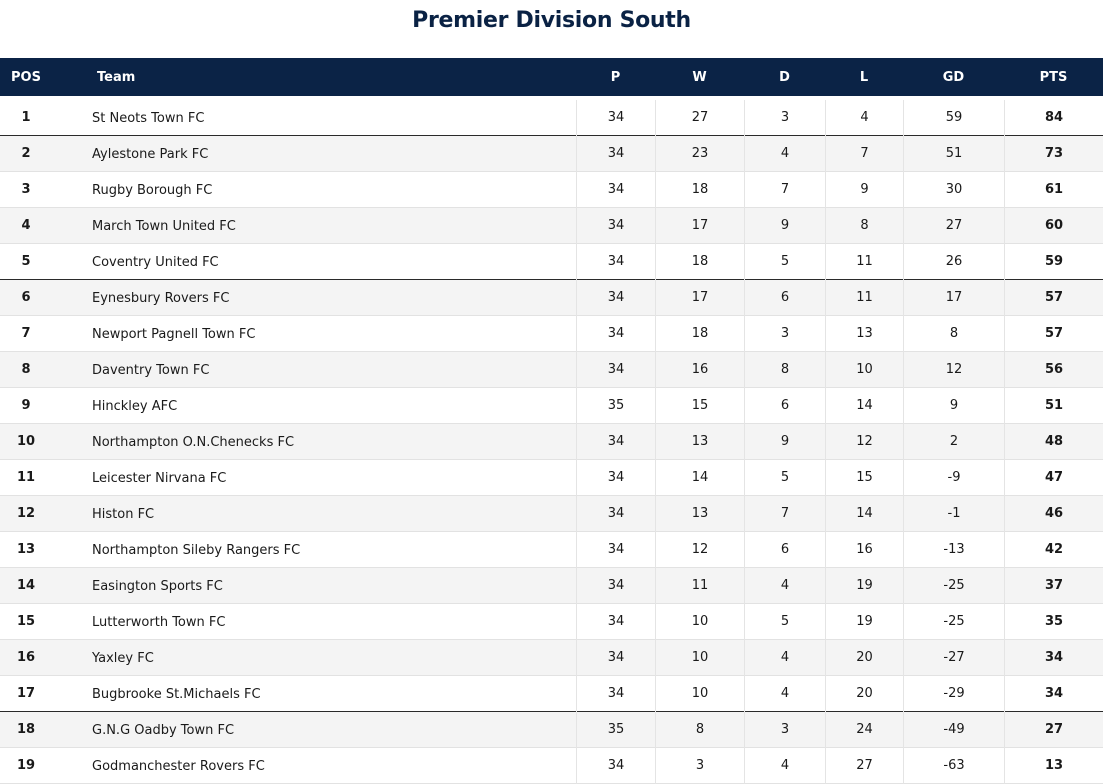 The image size is (1103, 784). I want to click on row-goal-difference: 8, so click(953, 334).